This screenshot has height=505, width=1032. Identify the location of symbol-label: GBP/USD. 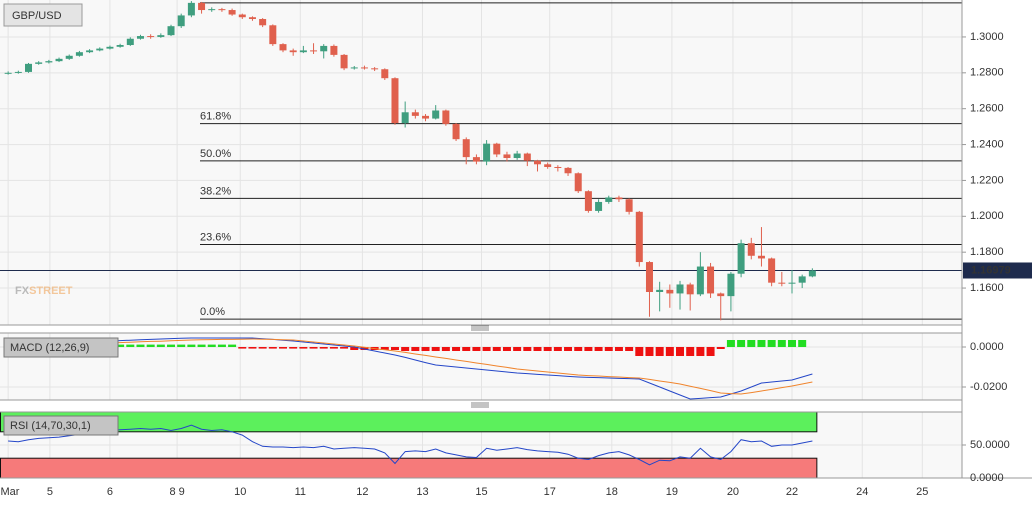
(37, 16).